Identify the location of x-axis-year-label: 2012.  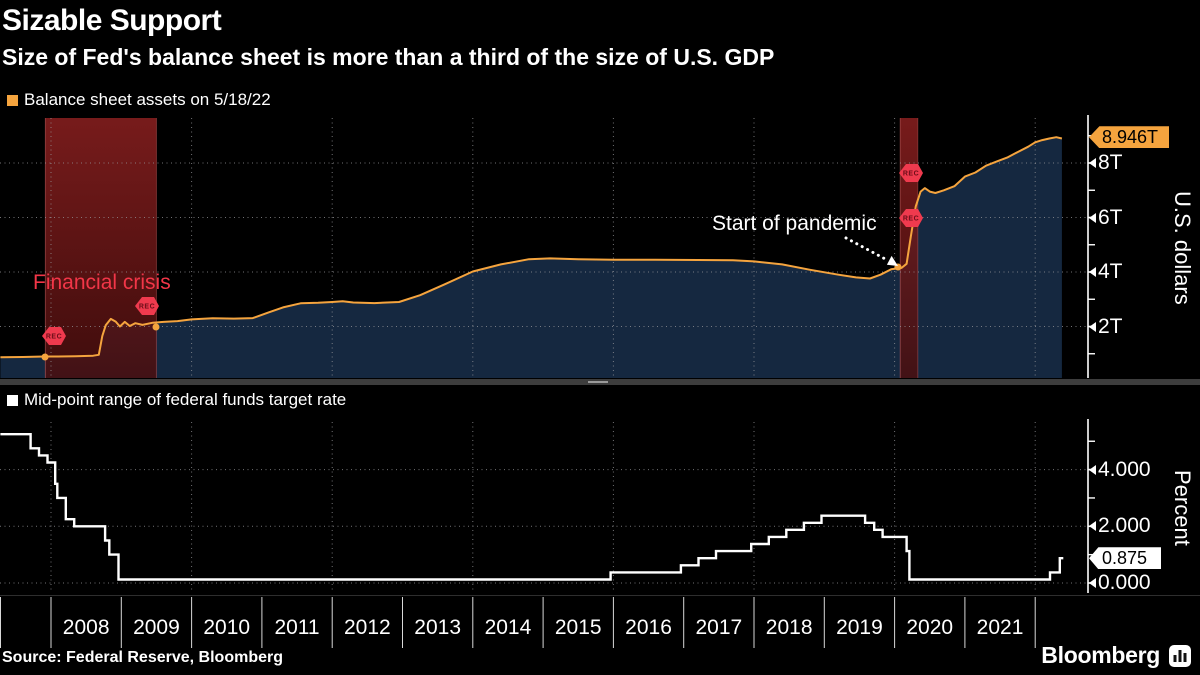
(367, 627).